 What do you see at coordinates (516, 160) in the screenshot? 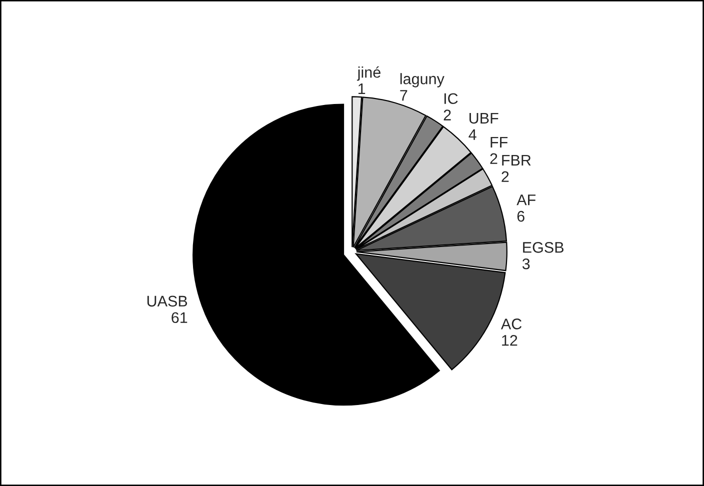
I see `slice-label: FBR` at bounding box center [516, 160].